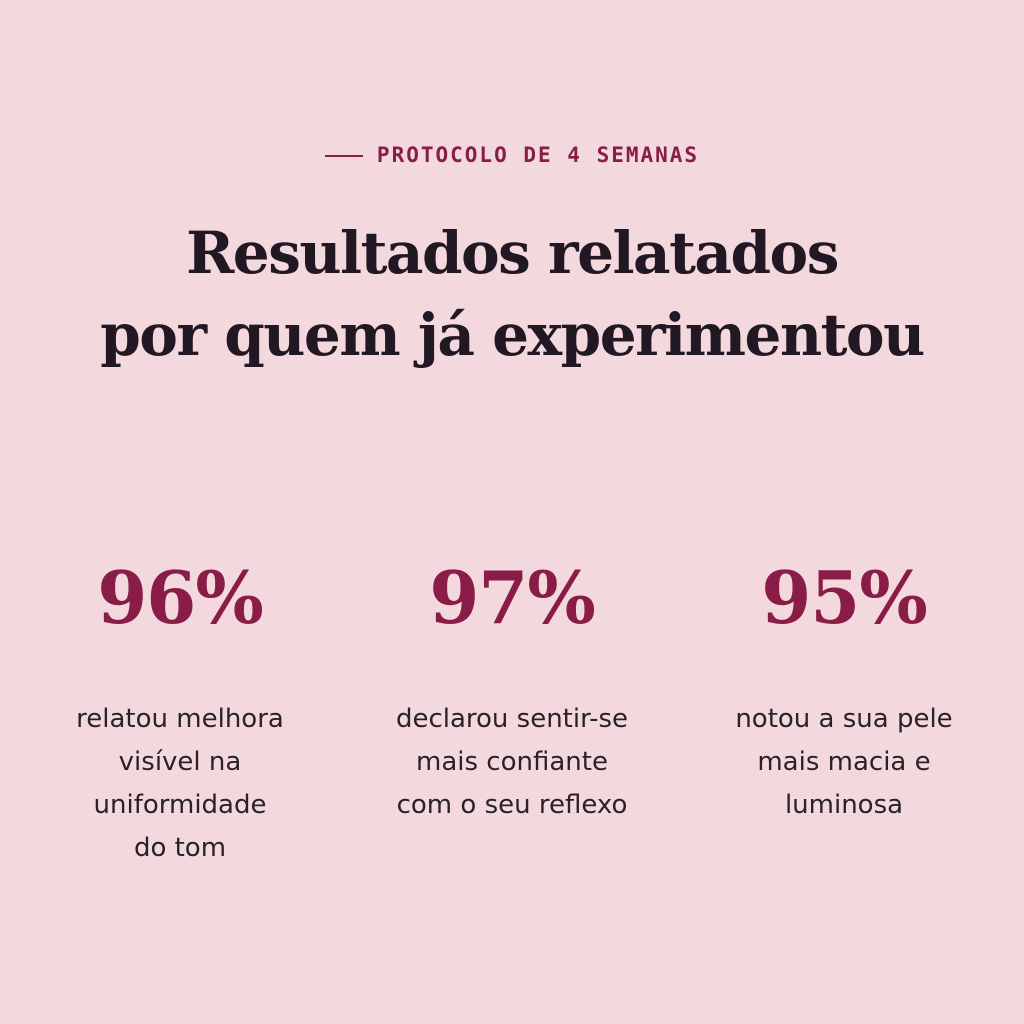 The image size is (1024, 1024). Describe the element at coordinates (512, 253) in the screenshot. I see `page-title-line-1: Resultados relatados` at that location.